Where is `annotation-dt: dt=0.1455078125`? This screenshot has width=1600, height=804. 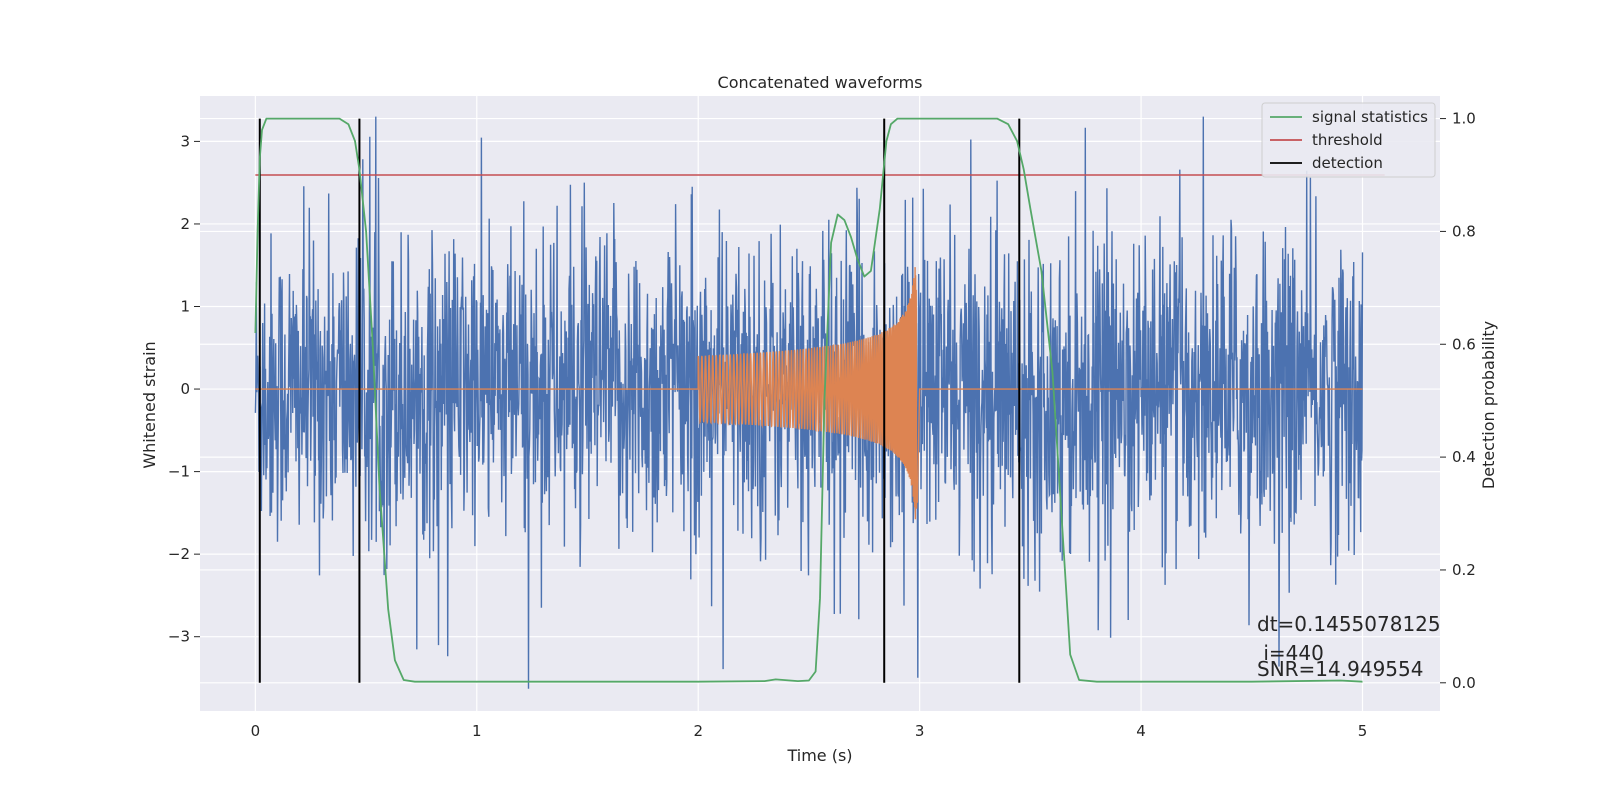
annotation-dt: dt=0.1455078125 is located at coordinates (1349, 624).